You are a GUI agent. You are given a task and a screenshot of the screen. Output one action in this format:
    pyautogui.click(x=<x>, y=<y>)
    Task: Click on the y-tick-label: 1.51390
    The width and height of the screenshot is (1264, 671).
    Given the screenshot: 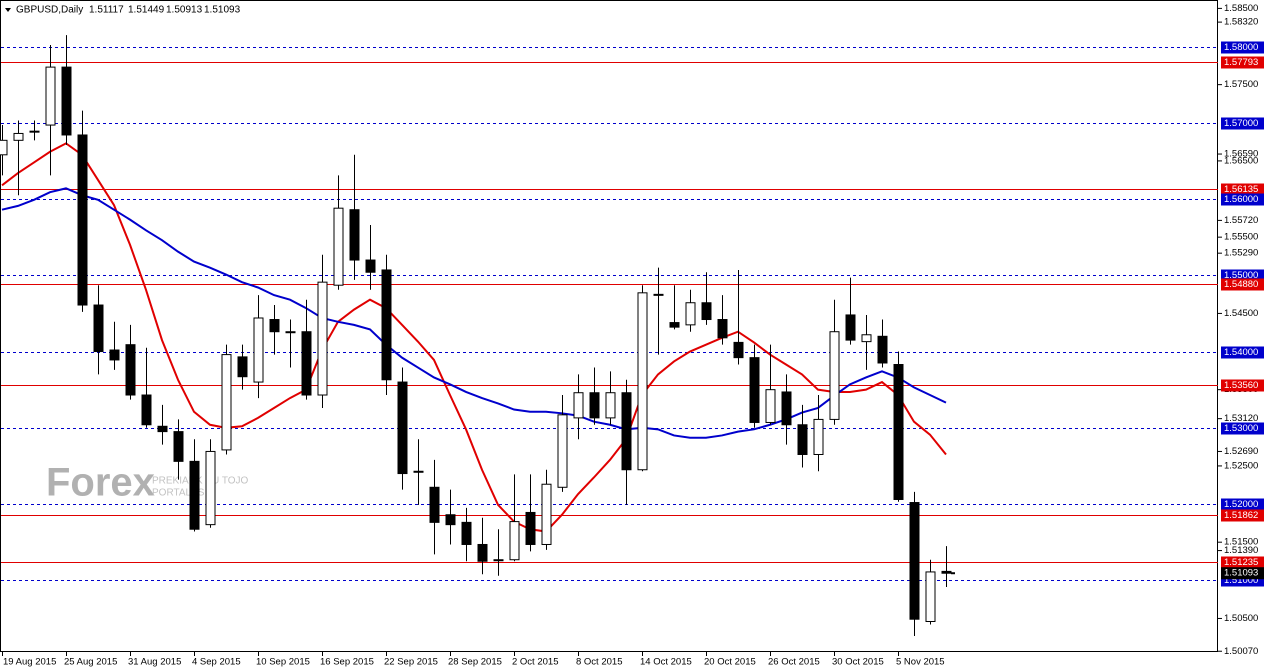 What is the action you would take?
    pyautogui.click(x=1241, y=550)
    